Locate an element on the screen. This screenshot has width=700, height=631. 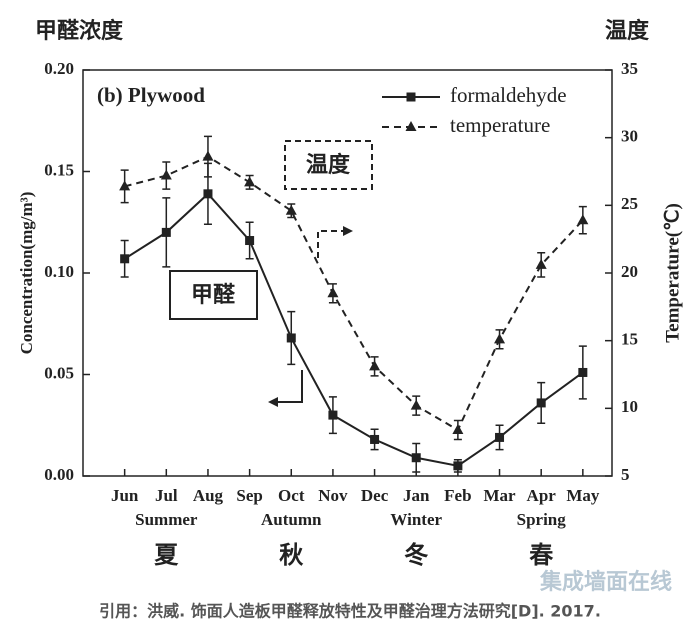
x-tick-label: Apr is located at coordinates (542, 495).